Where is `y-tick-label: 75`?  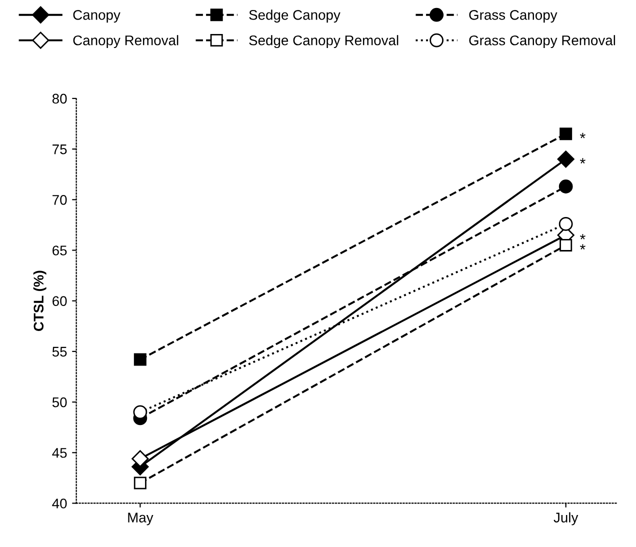
y-tick-label: 75 is located at coordinates (59, 149).